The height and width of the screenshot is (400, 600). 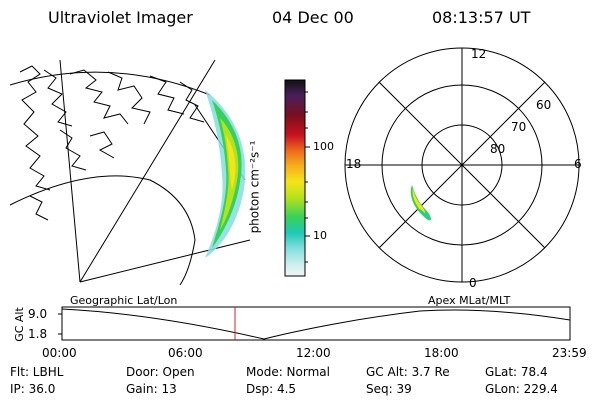 I want to click on time-label: 08:13:57 UT, so click(x=481, y=17).